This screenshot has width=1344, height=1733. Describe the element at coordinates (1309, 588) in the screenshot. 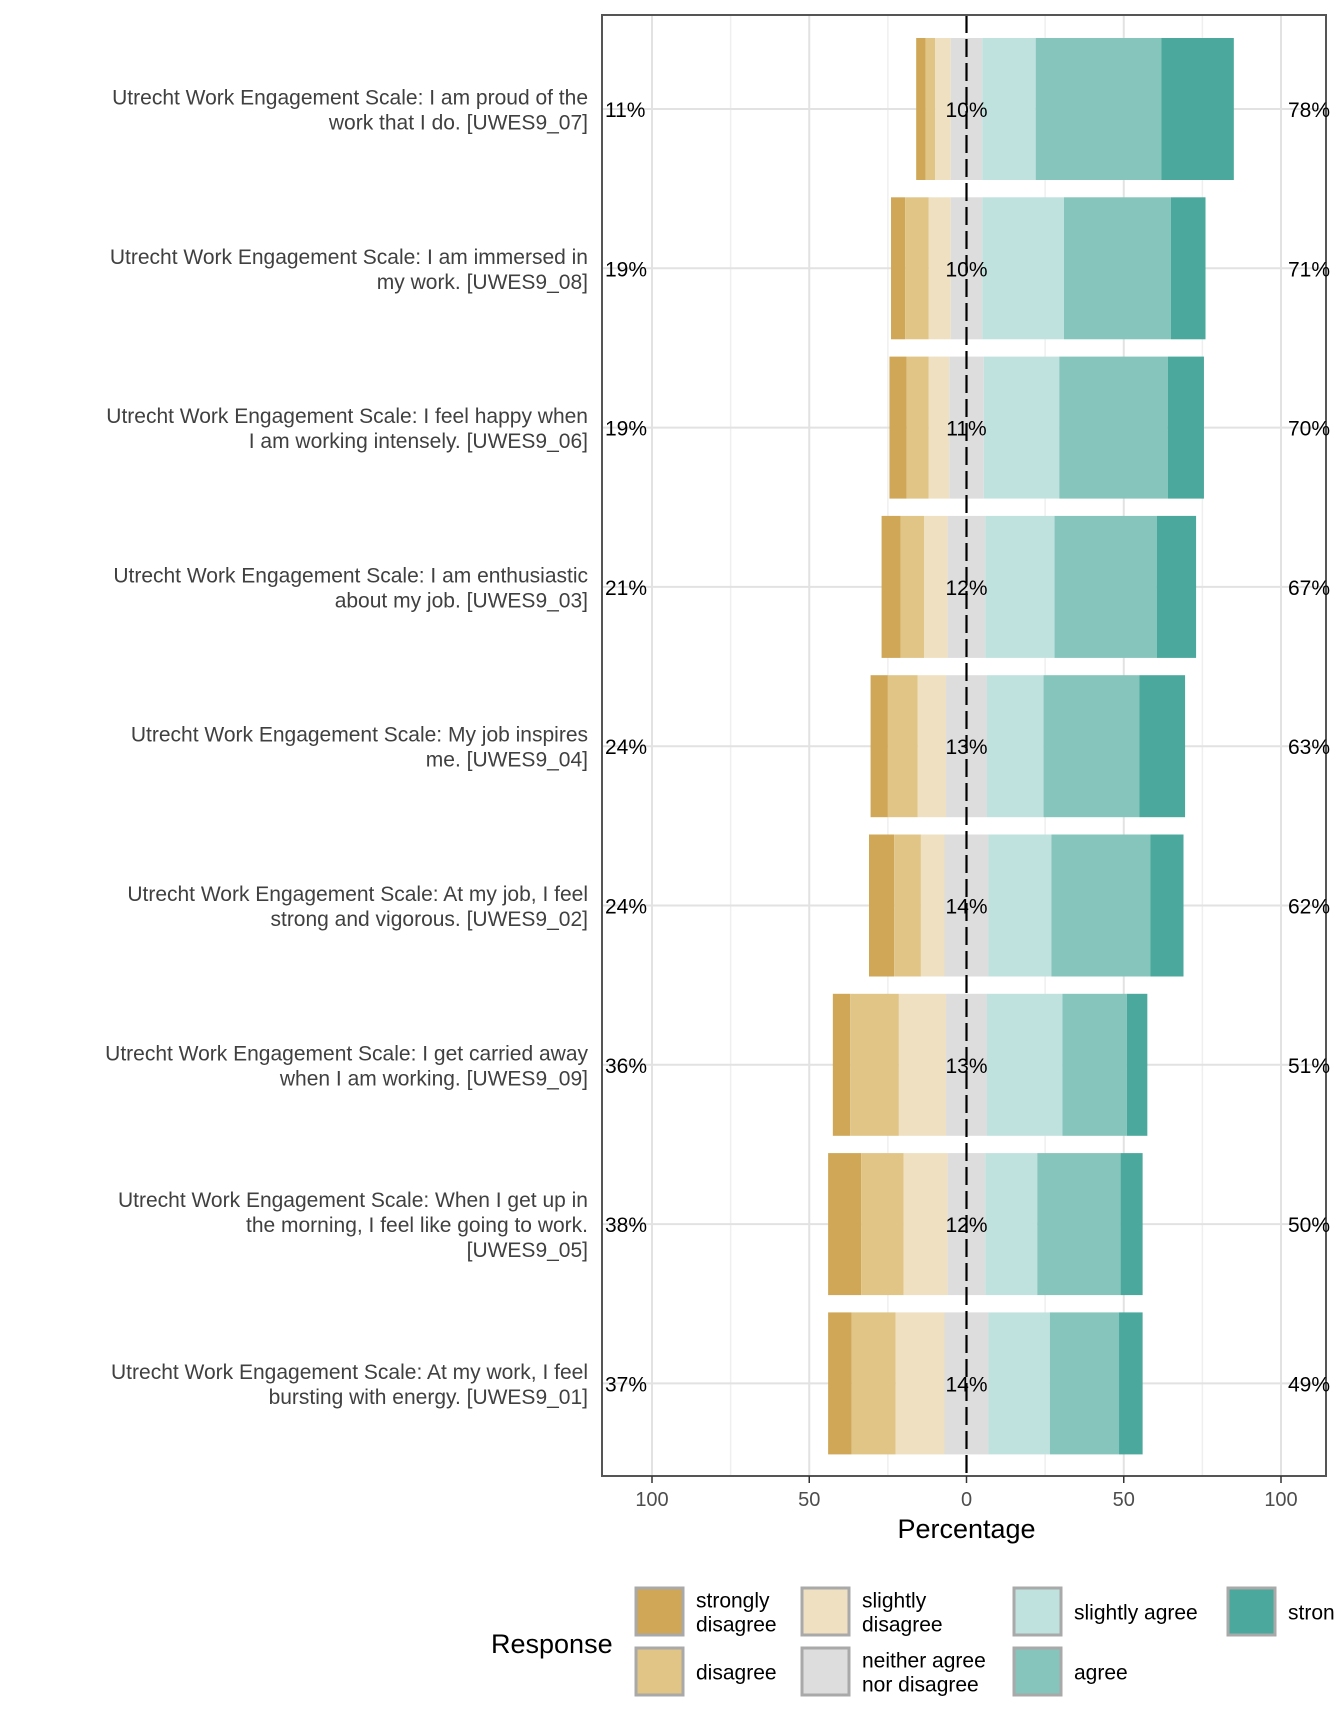

I see `right-percent-label: 67%` at that location.